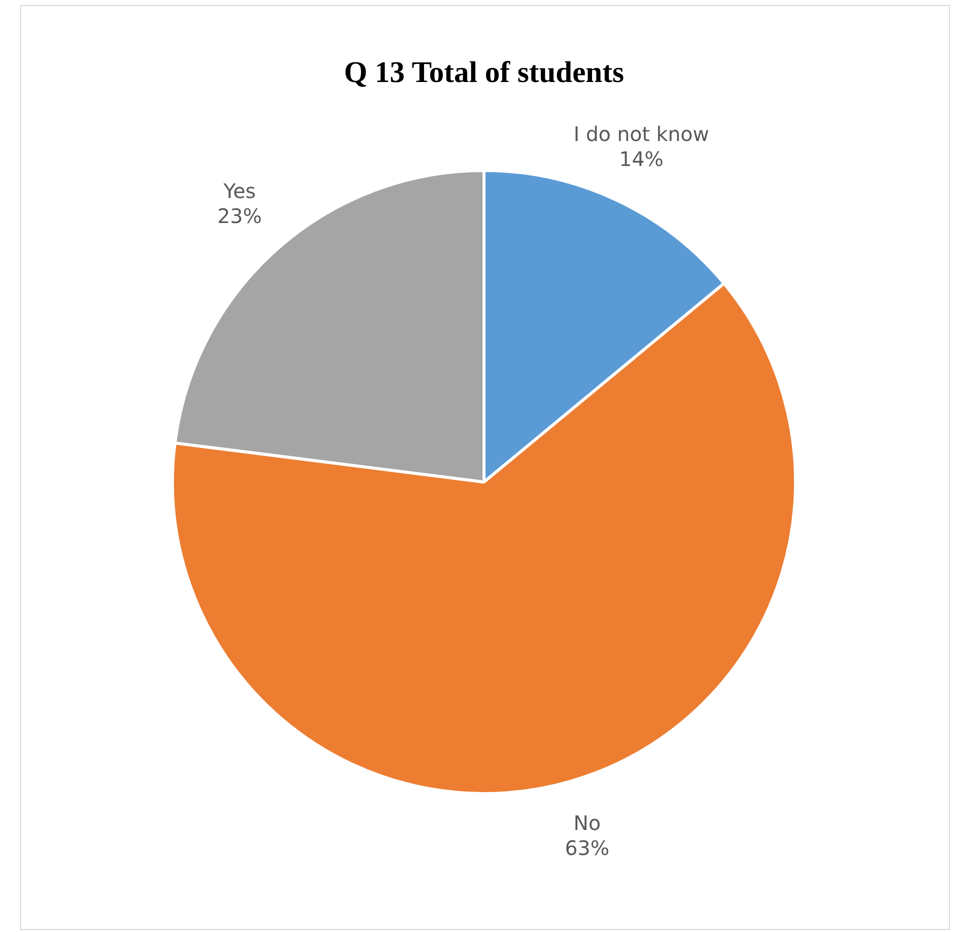  Describe the element at coordinates (239, 216) in the screenshot. I see `data-label: 23%` at that location.